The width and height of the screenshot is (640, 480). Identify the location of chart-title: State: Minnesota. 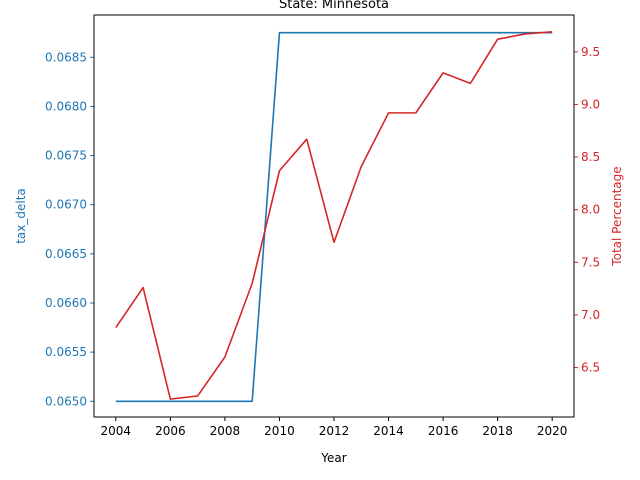
(334, 6).